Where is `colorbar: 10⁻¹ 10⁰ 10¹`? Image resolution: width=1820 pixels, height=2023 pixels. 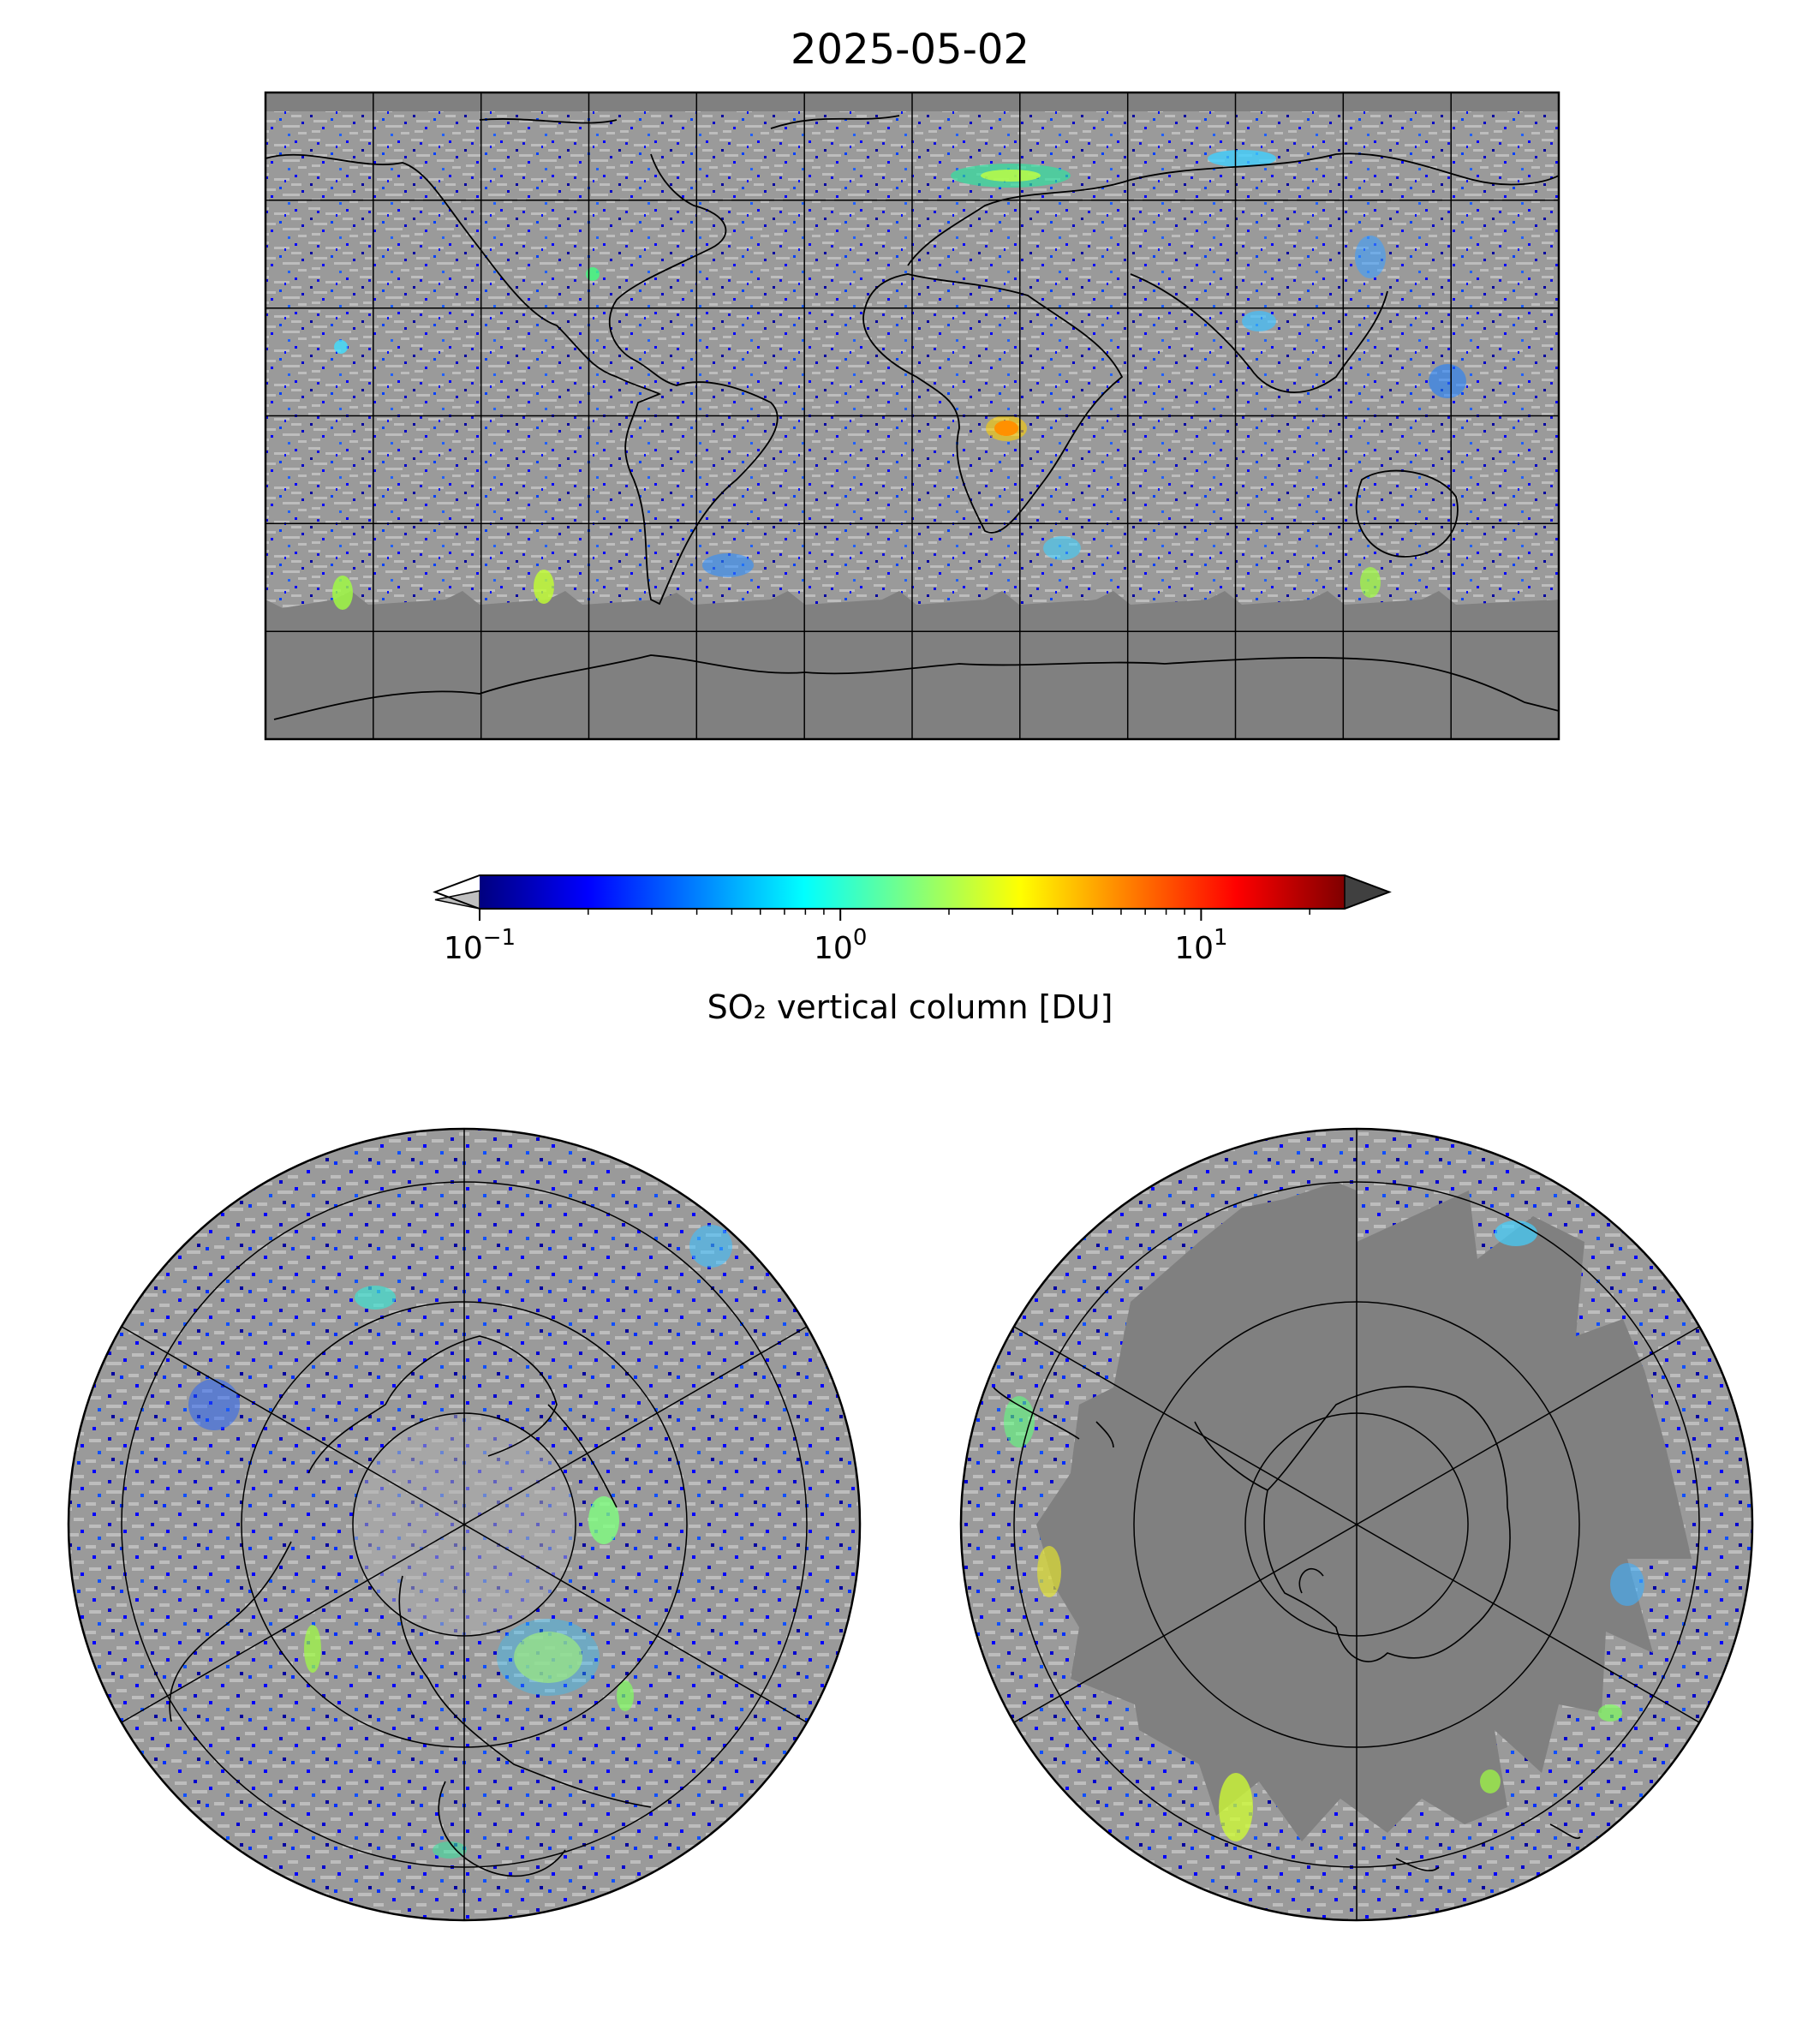 colorbar: 10⁻¹ 10⁰ 10¹ is located at coordinates (912, 920).